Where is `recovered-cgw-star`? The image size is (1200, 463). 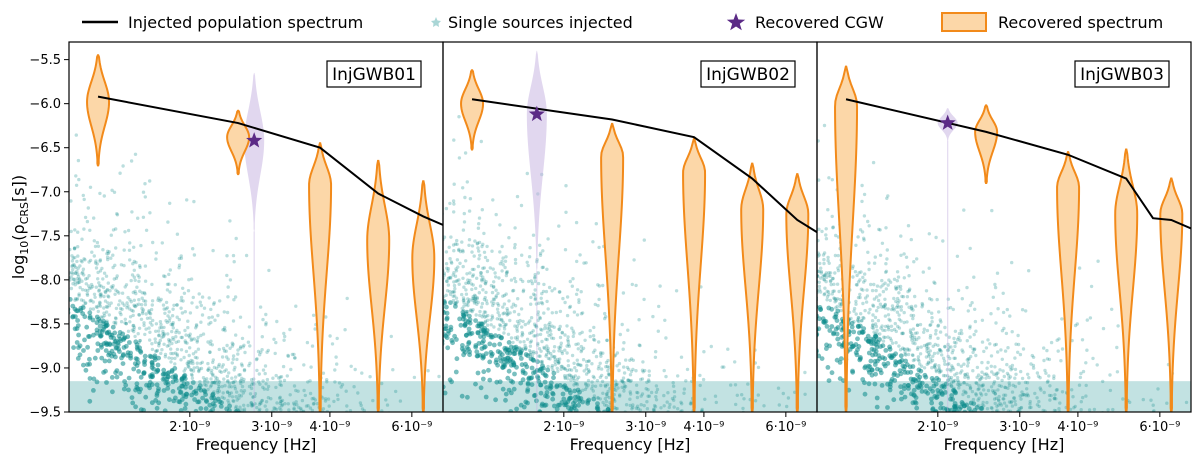 recovered-cgw-star is located at coordinates (947, 122).